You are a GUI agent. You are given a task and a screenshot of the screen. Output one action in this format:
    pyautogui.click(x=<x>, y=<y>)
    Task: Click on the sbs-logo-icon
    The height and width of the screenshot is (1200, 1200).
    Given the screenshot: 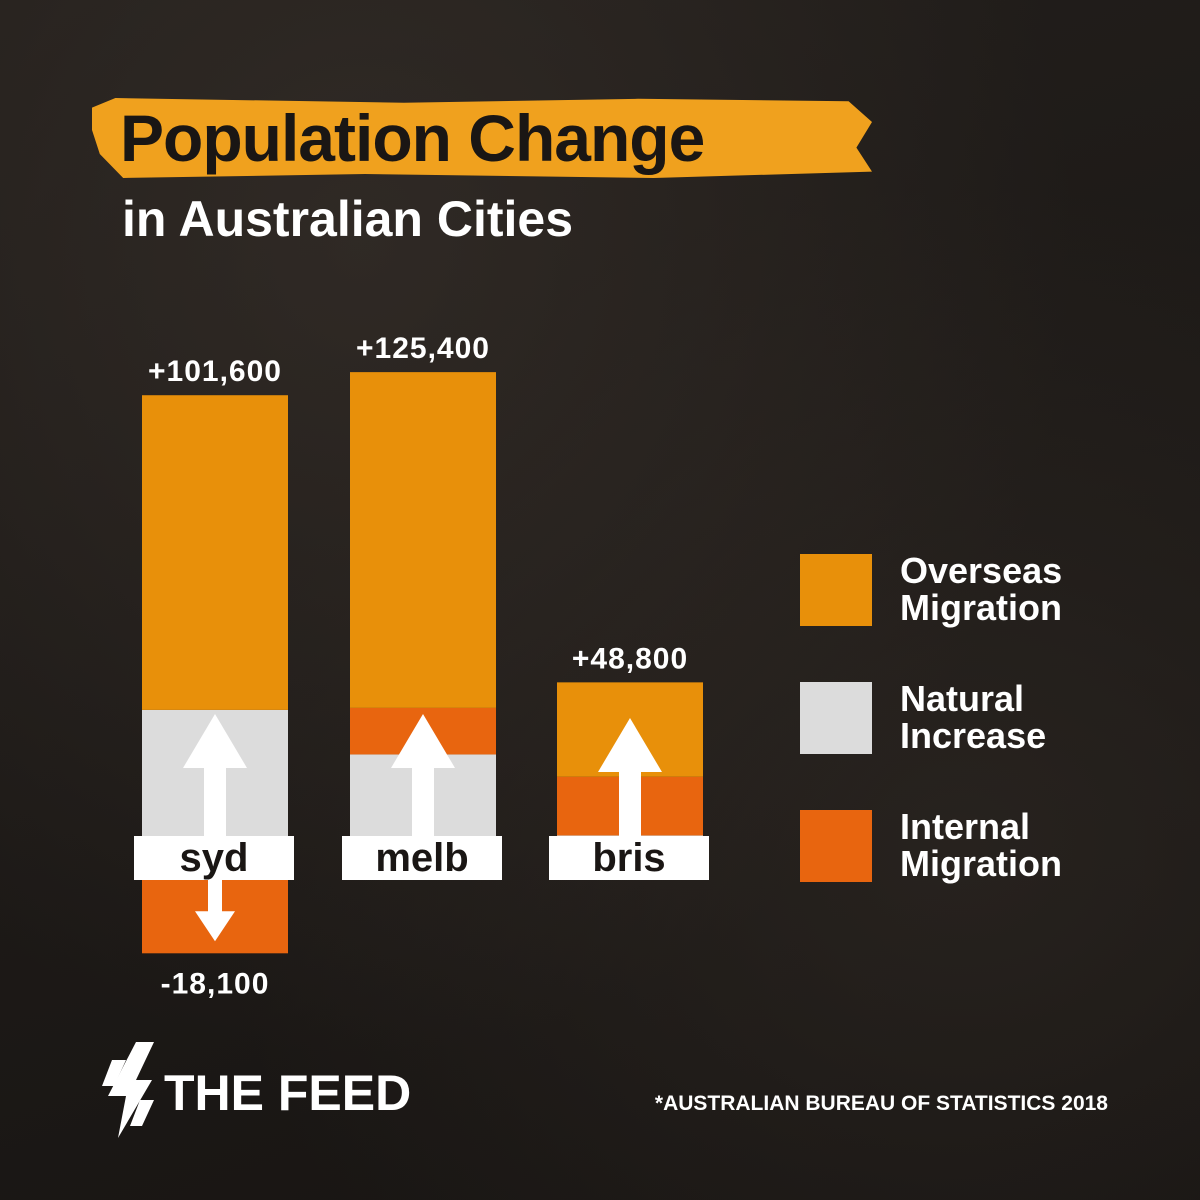 What is the action you would take?
    pyautogui.click(x=128, y=1090)
    